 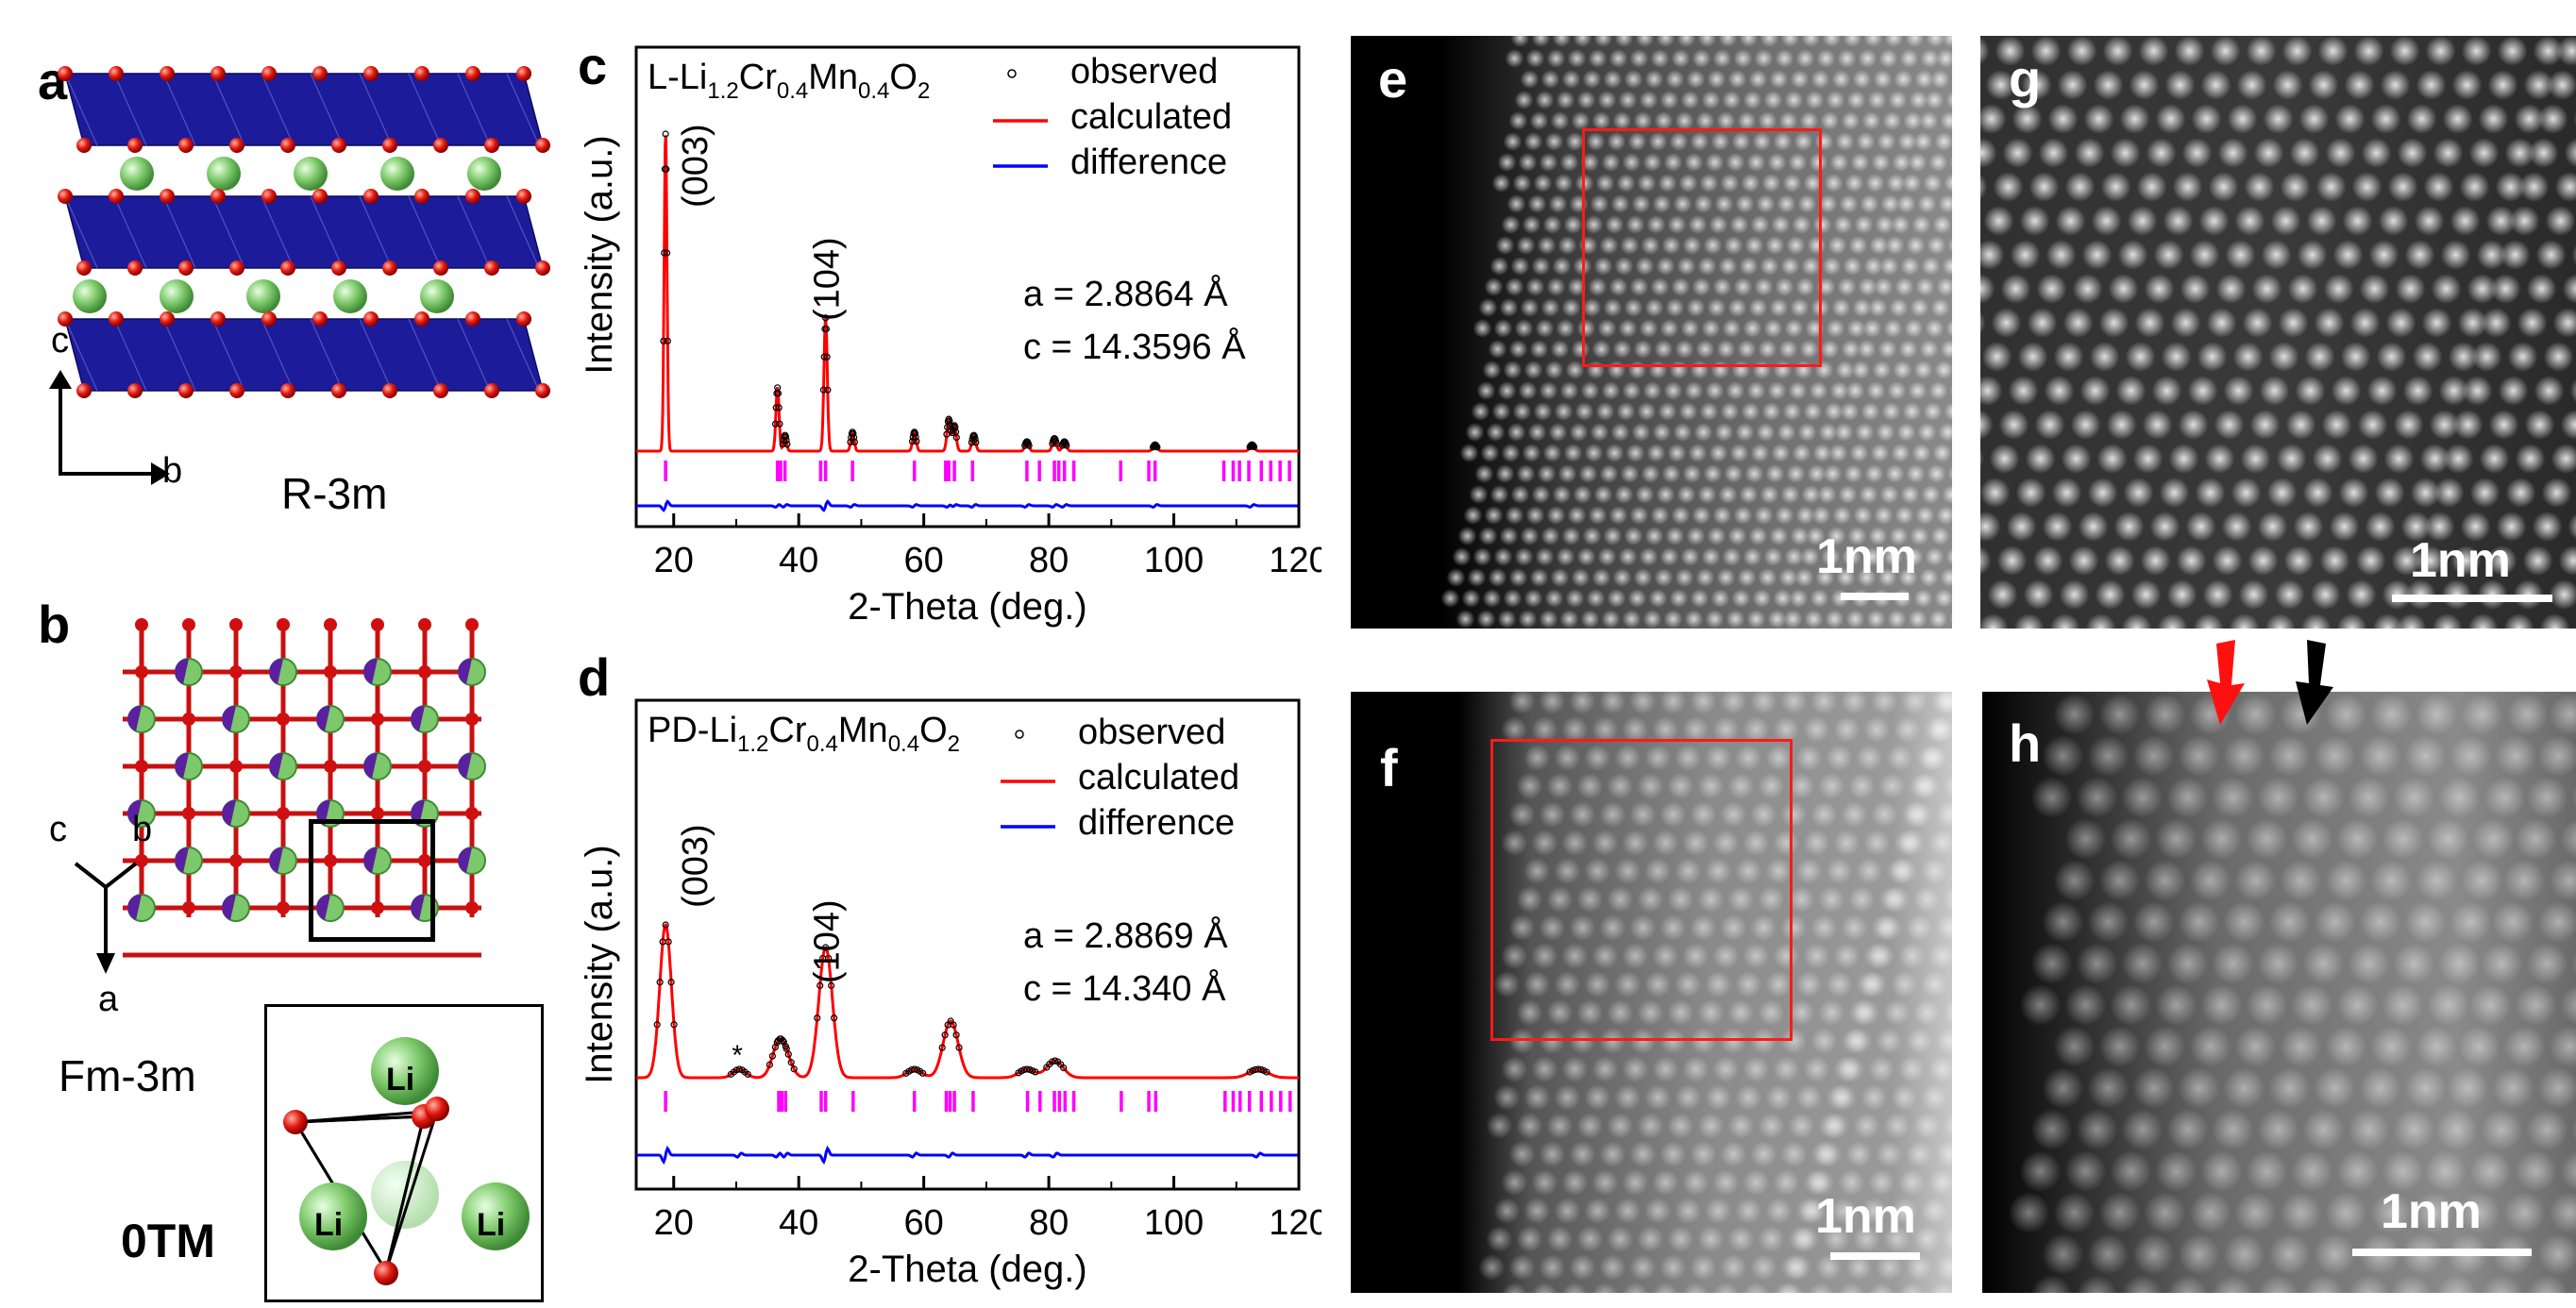 I want to click on chart-title: L-Li1.2Cr0.4Mn0.4O2, so click(x=789, y=81).